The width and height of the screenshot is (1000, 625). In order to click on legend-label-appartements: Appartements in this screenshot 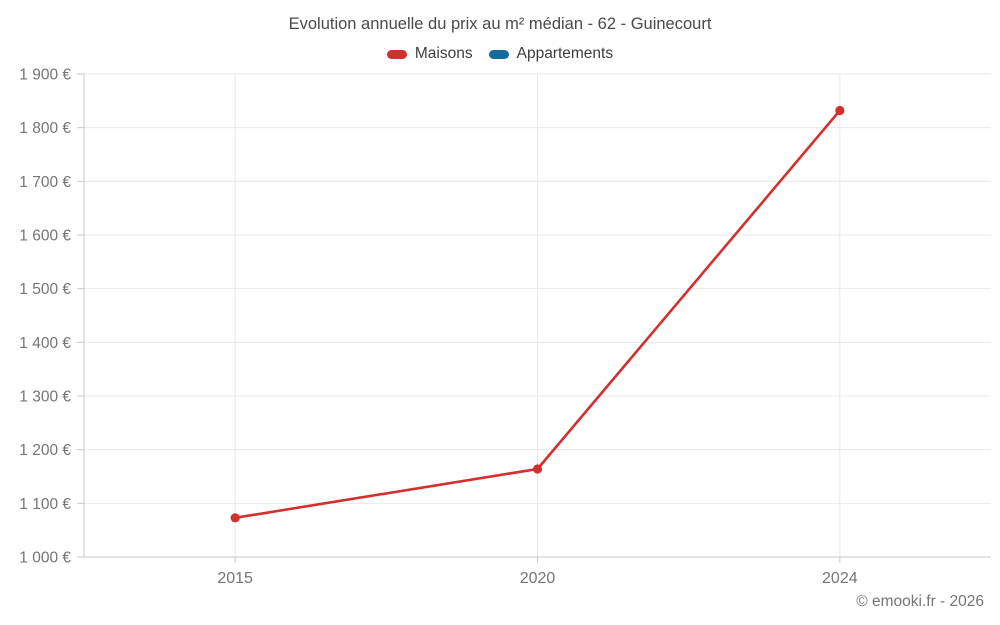, I will do `click(565, 53)`.